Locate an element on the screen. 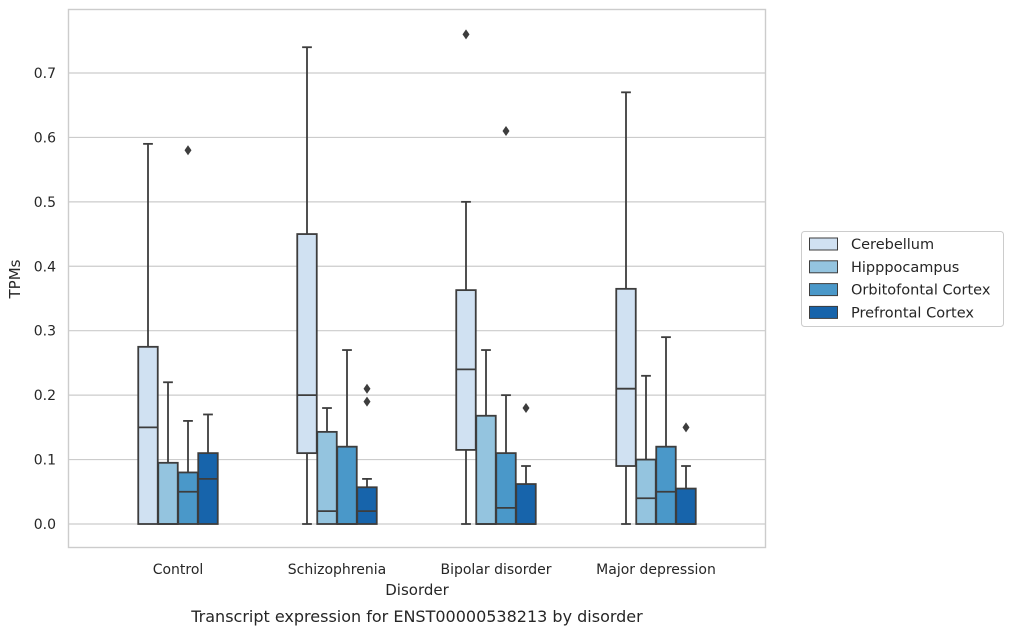 The image size is (1014, 639). y-tick-label: 0.1 is located at coordinates (45, 461).